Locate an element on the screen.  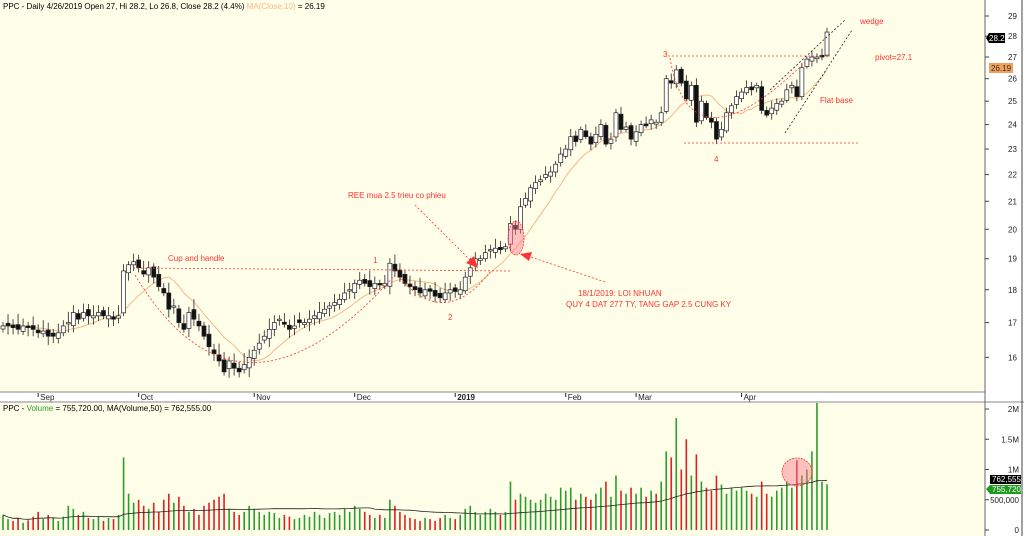
date-tick-label: Oct is located at coordinates (147, 397).